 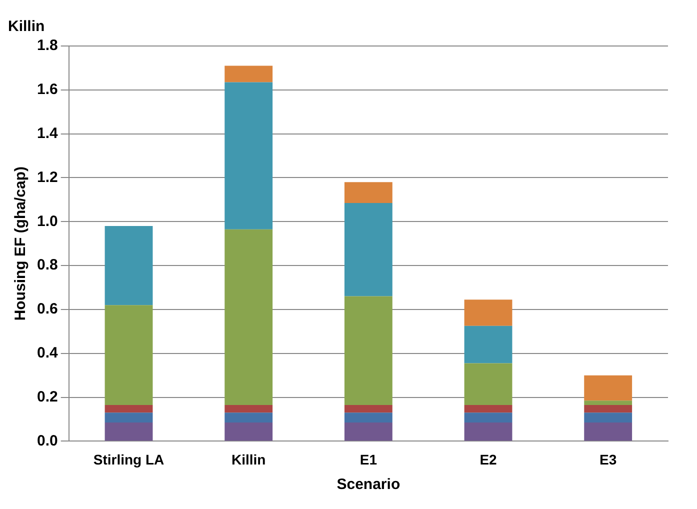 What do you see at coordinates (608, 459) in the screenshot?
I see `x-tick-label: E3` at bounding box center [608, 459].